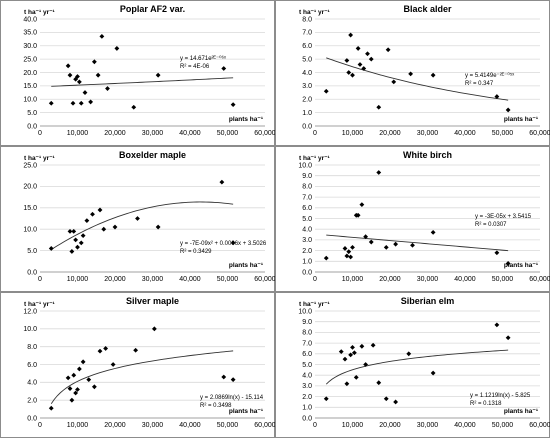  What do you see at coordinates (30, 208) in the screenshot?
I see `y-tick-label: 15.0` at bounding box center [30, 208].